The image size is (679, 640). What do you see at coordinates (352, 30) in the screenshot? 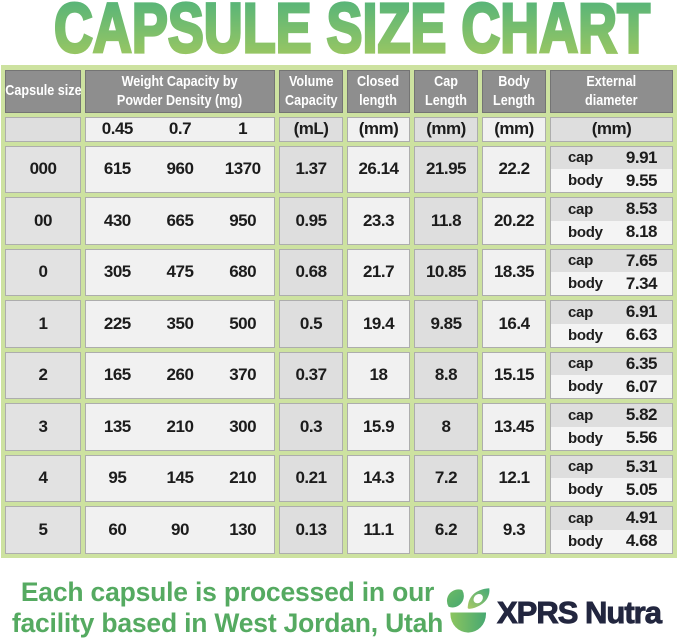
I see `svg-text: CAPSULE SIZE CHART` at bounding box center [352, 30].